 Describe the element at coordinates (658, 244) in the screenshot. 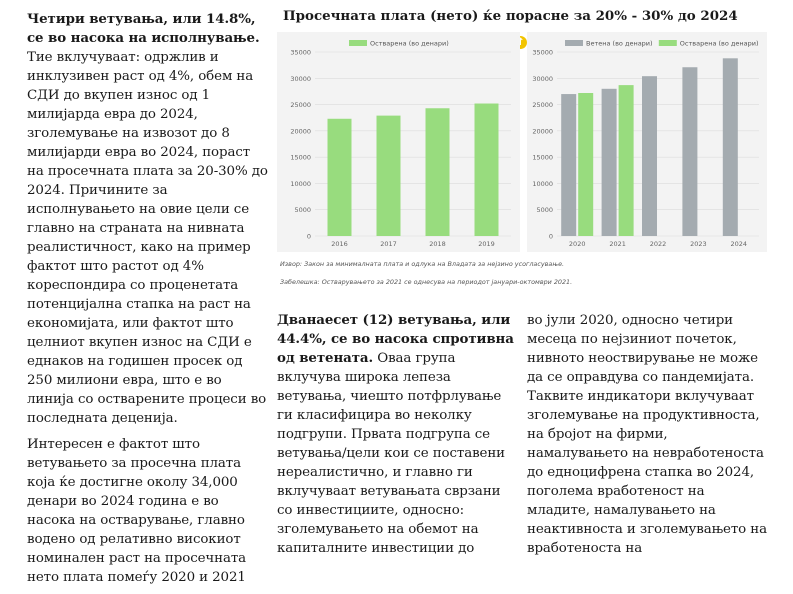

I see `x-tick-label: 2022` at that location.